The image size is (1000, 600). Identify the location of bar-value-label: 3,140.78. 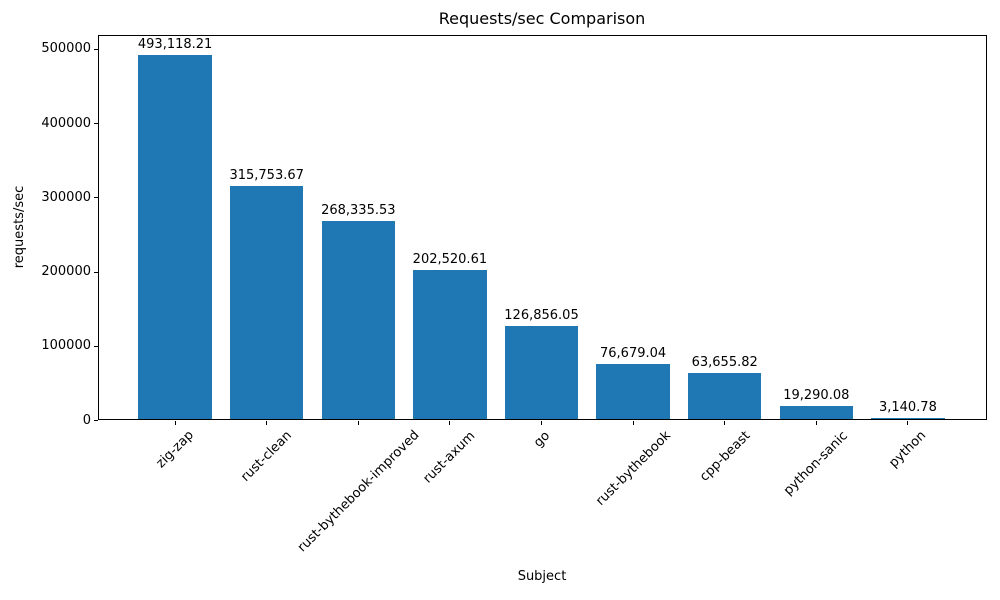
(907, 408).